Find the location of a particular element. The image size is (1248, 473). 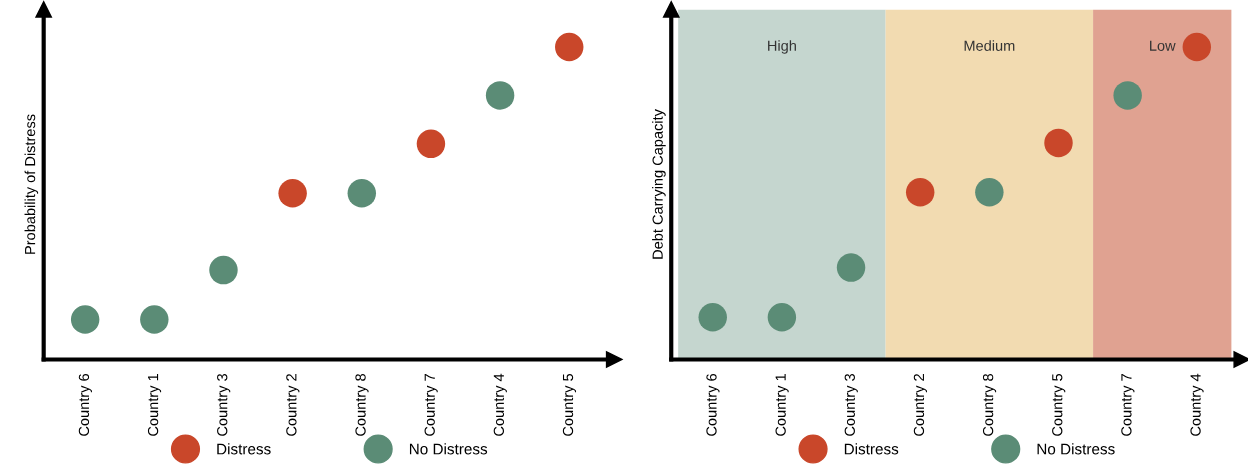

band-label: Medium is located at coordinates (989, 45).